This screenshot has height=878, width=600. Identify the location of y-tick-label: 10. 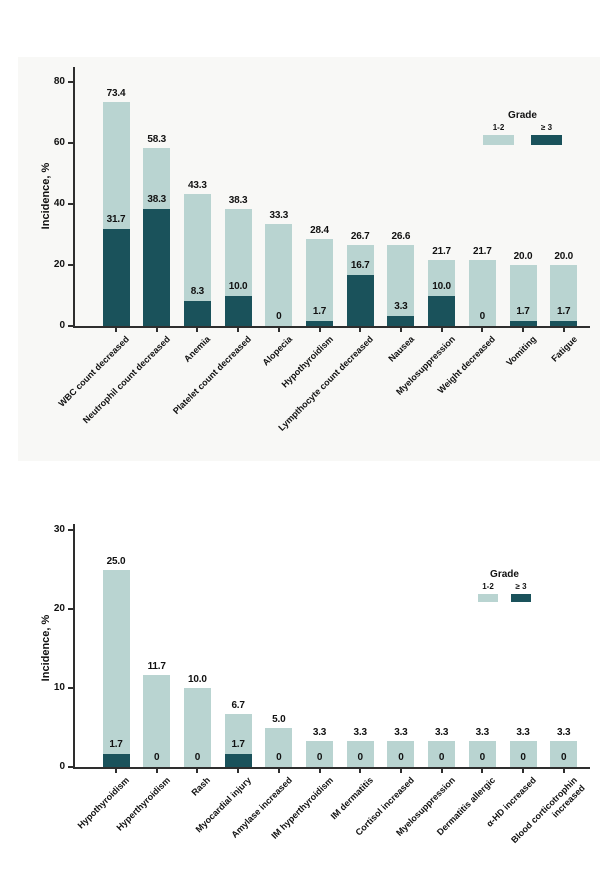
(59, 687).